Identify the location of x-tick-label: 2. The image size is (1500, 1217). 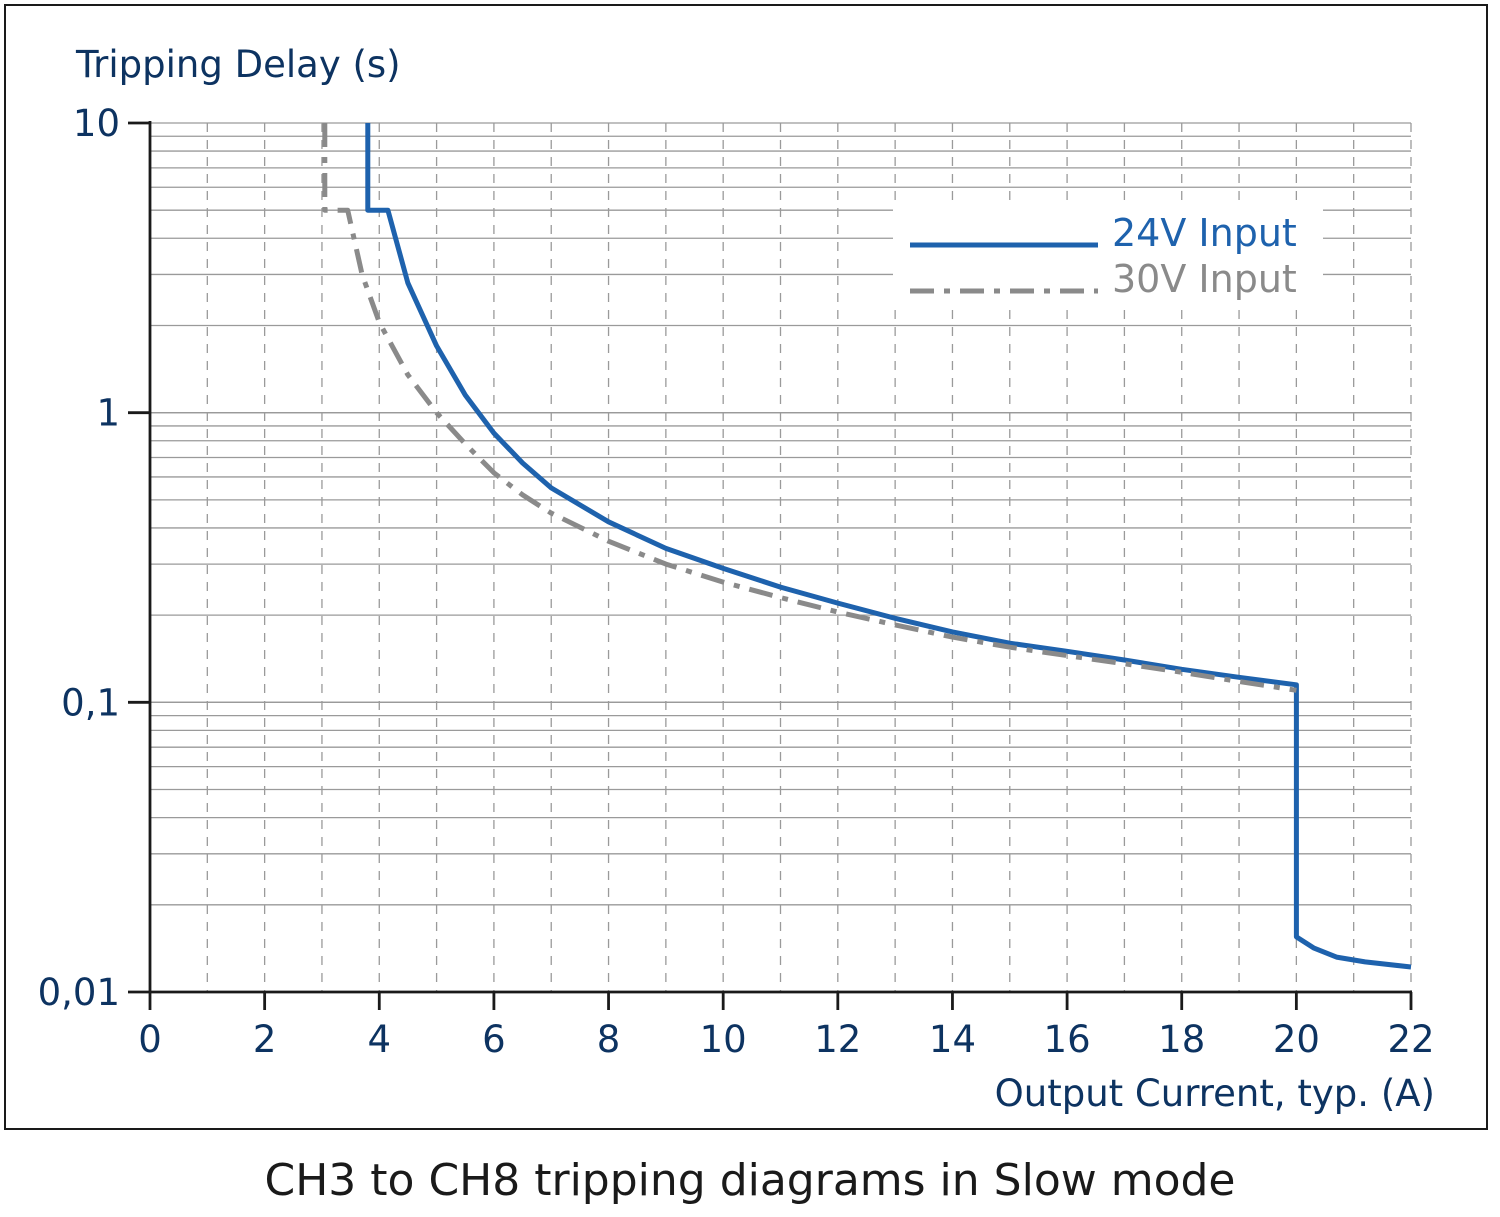
(265, 1039).